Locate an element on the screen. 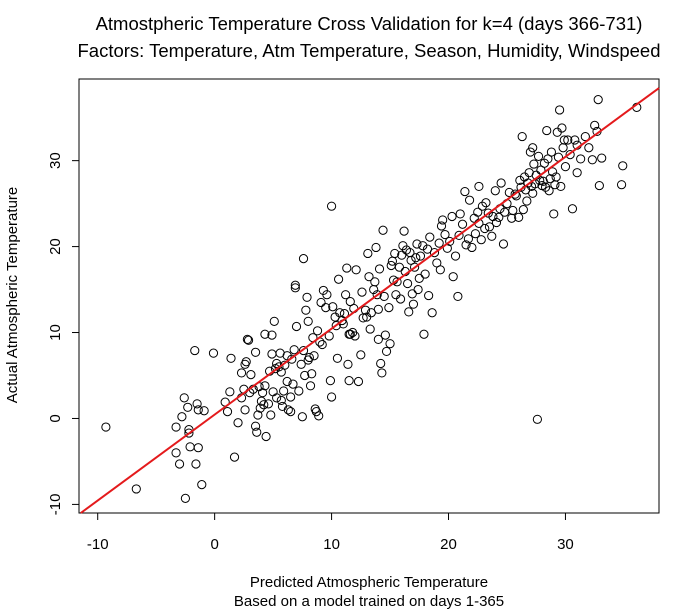  y-tick-label: 0 is located at coordinates (55, 418).